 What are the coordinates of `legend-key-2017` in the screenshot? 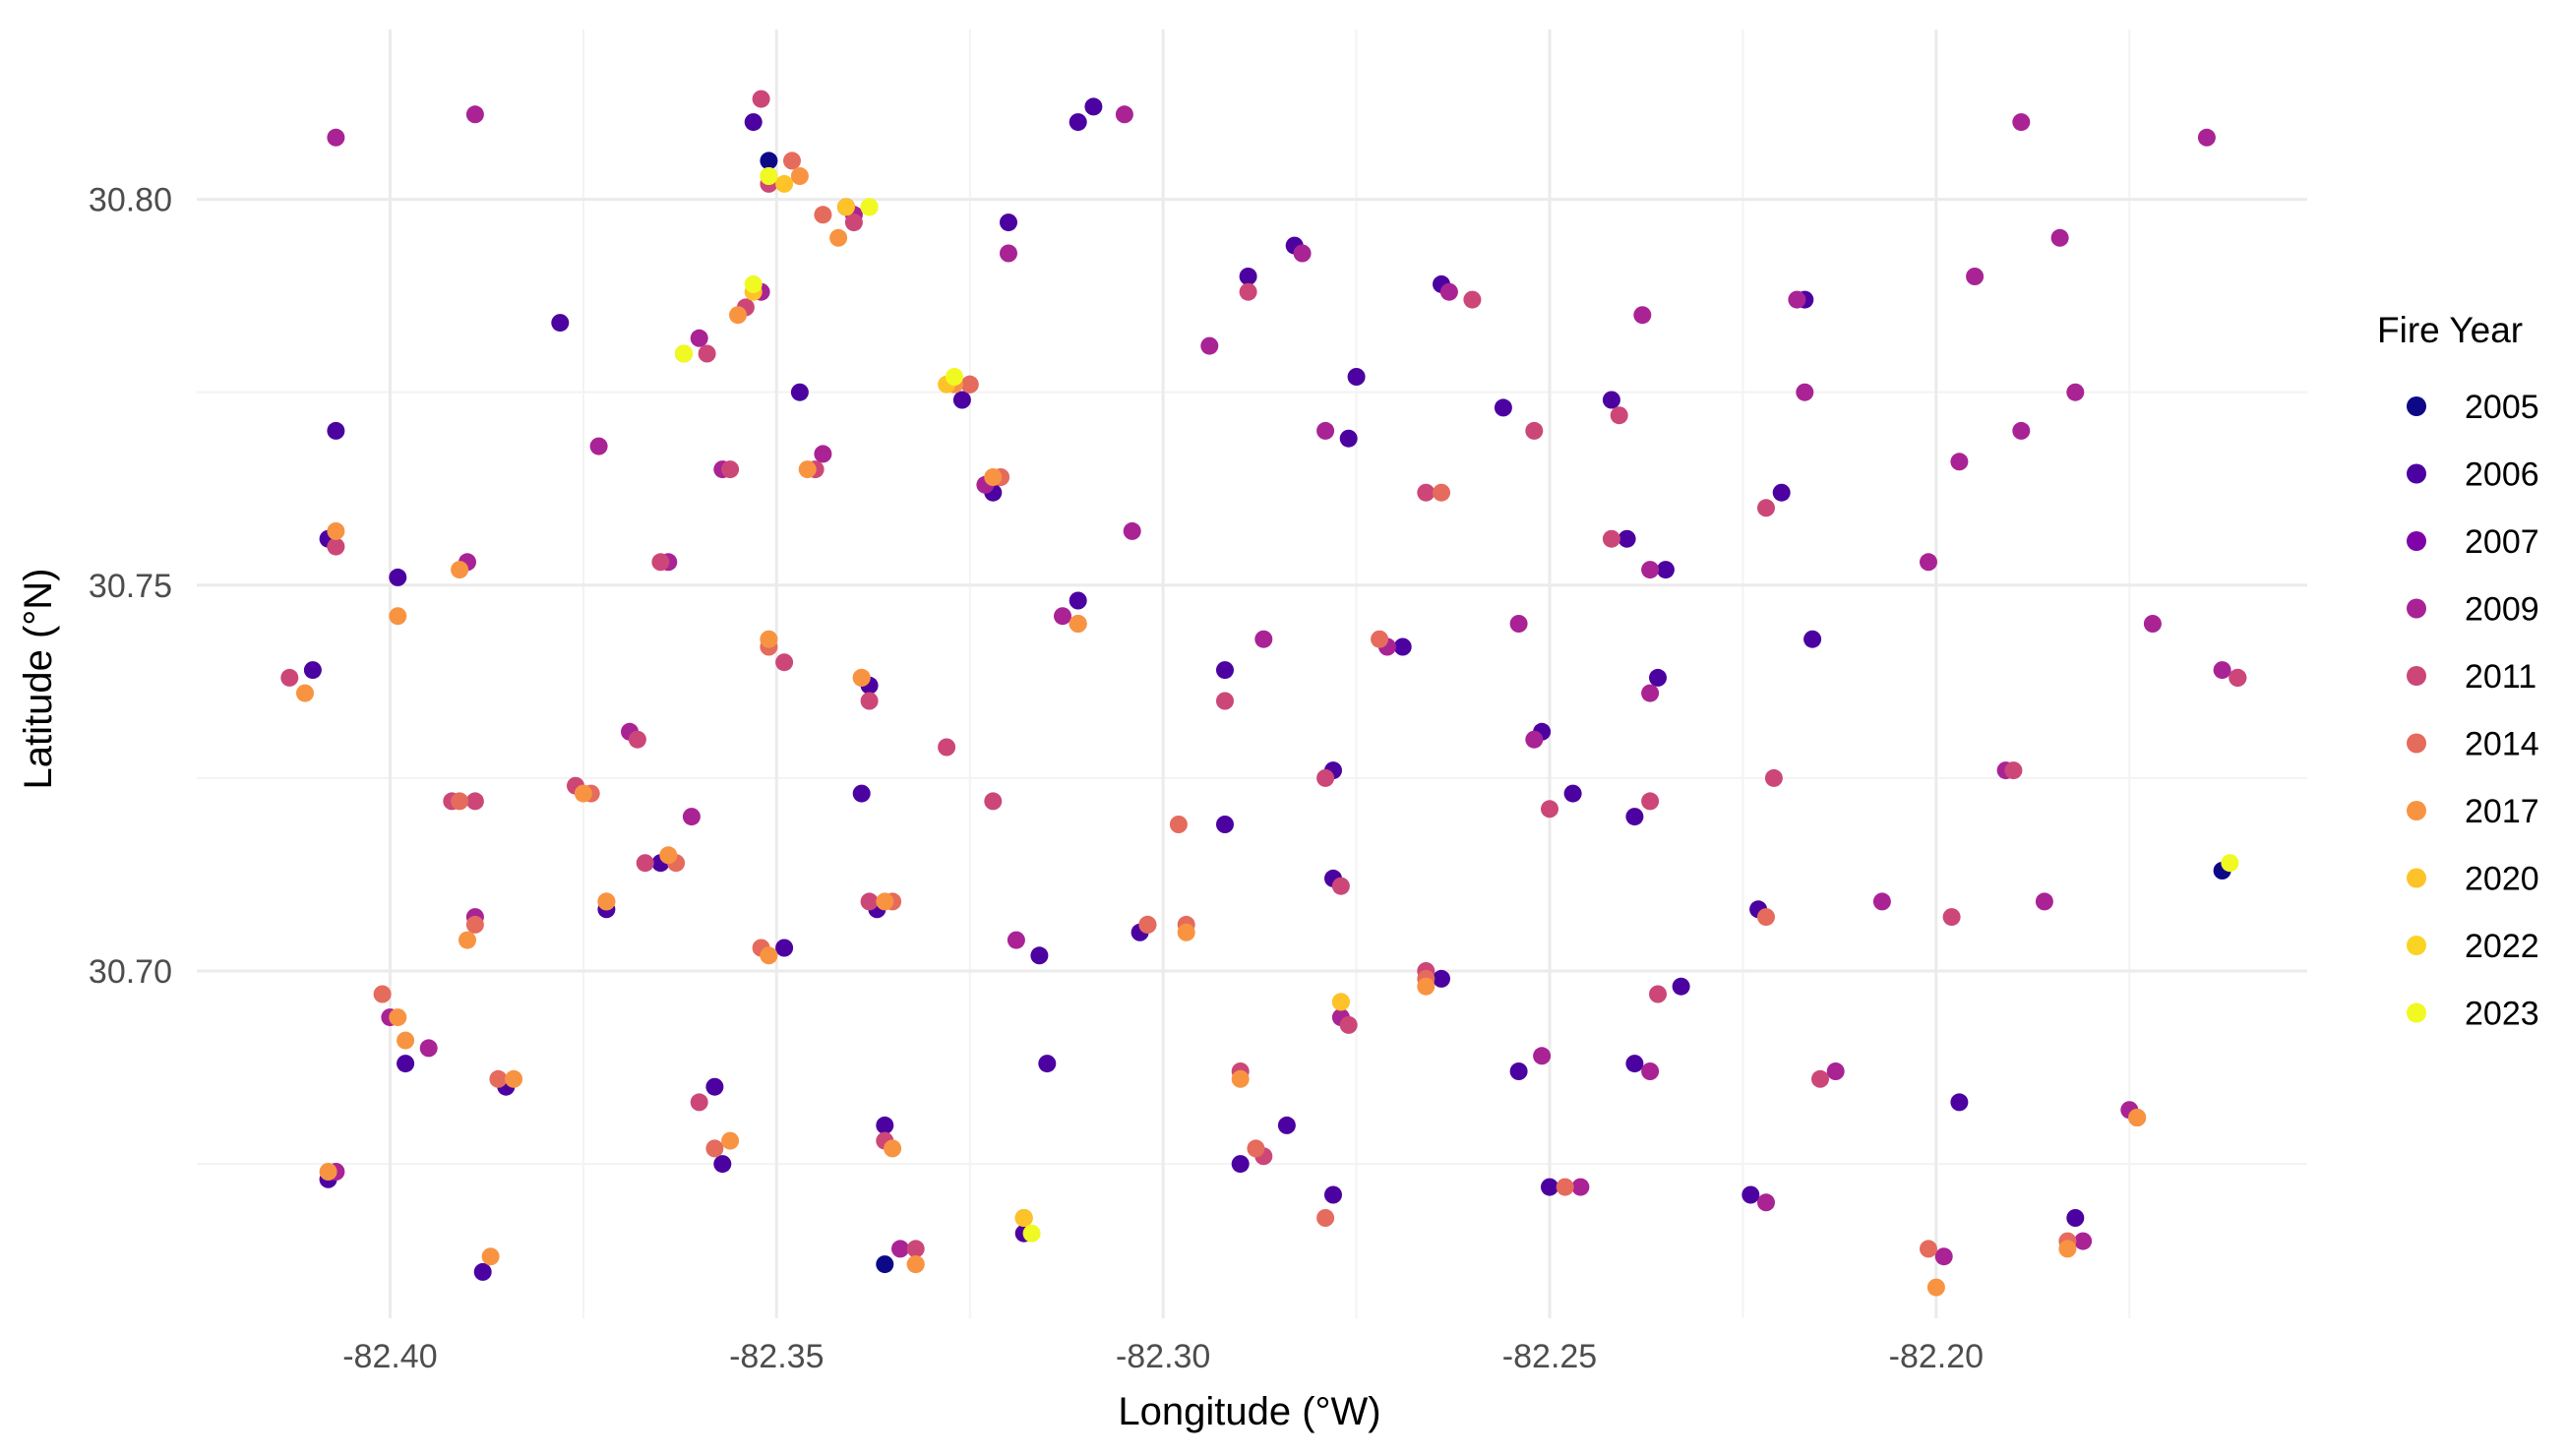 It's located at (2416, 810).